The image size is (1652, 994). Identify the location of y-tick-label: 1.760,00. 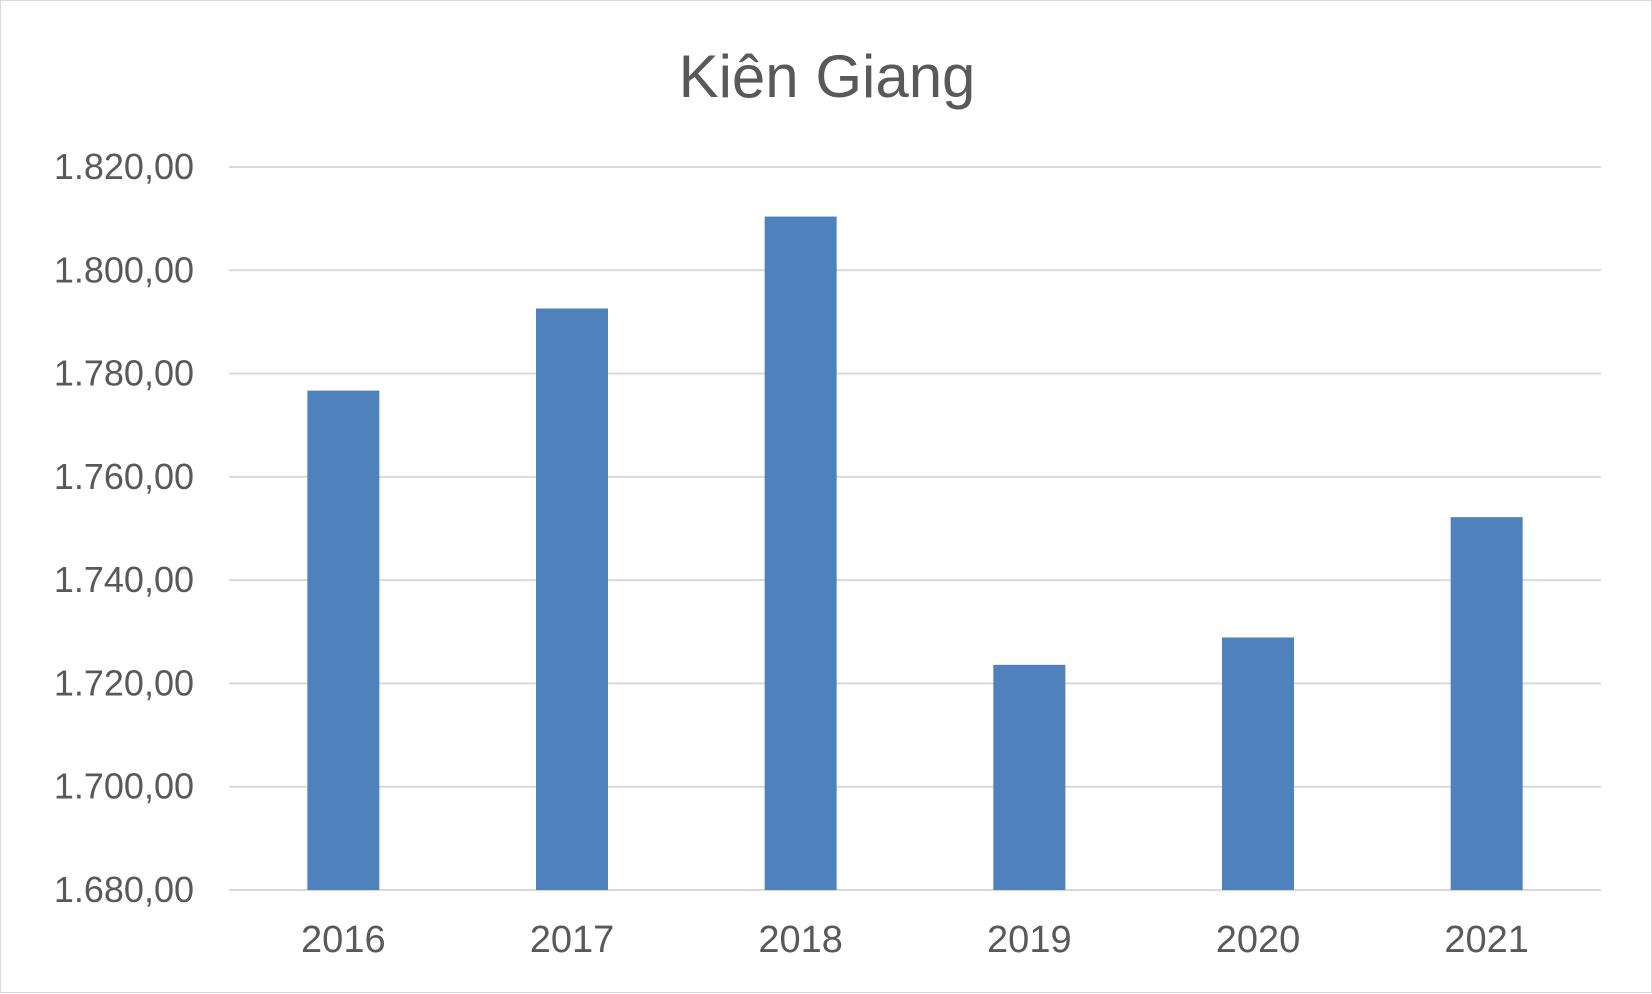
(124, 476).